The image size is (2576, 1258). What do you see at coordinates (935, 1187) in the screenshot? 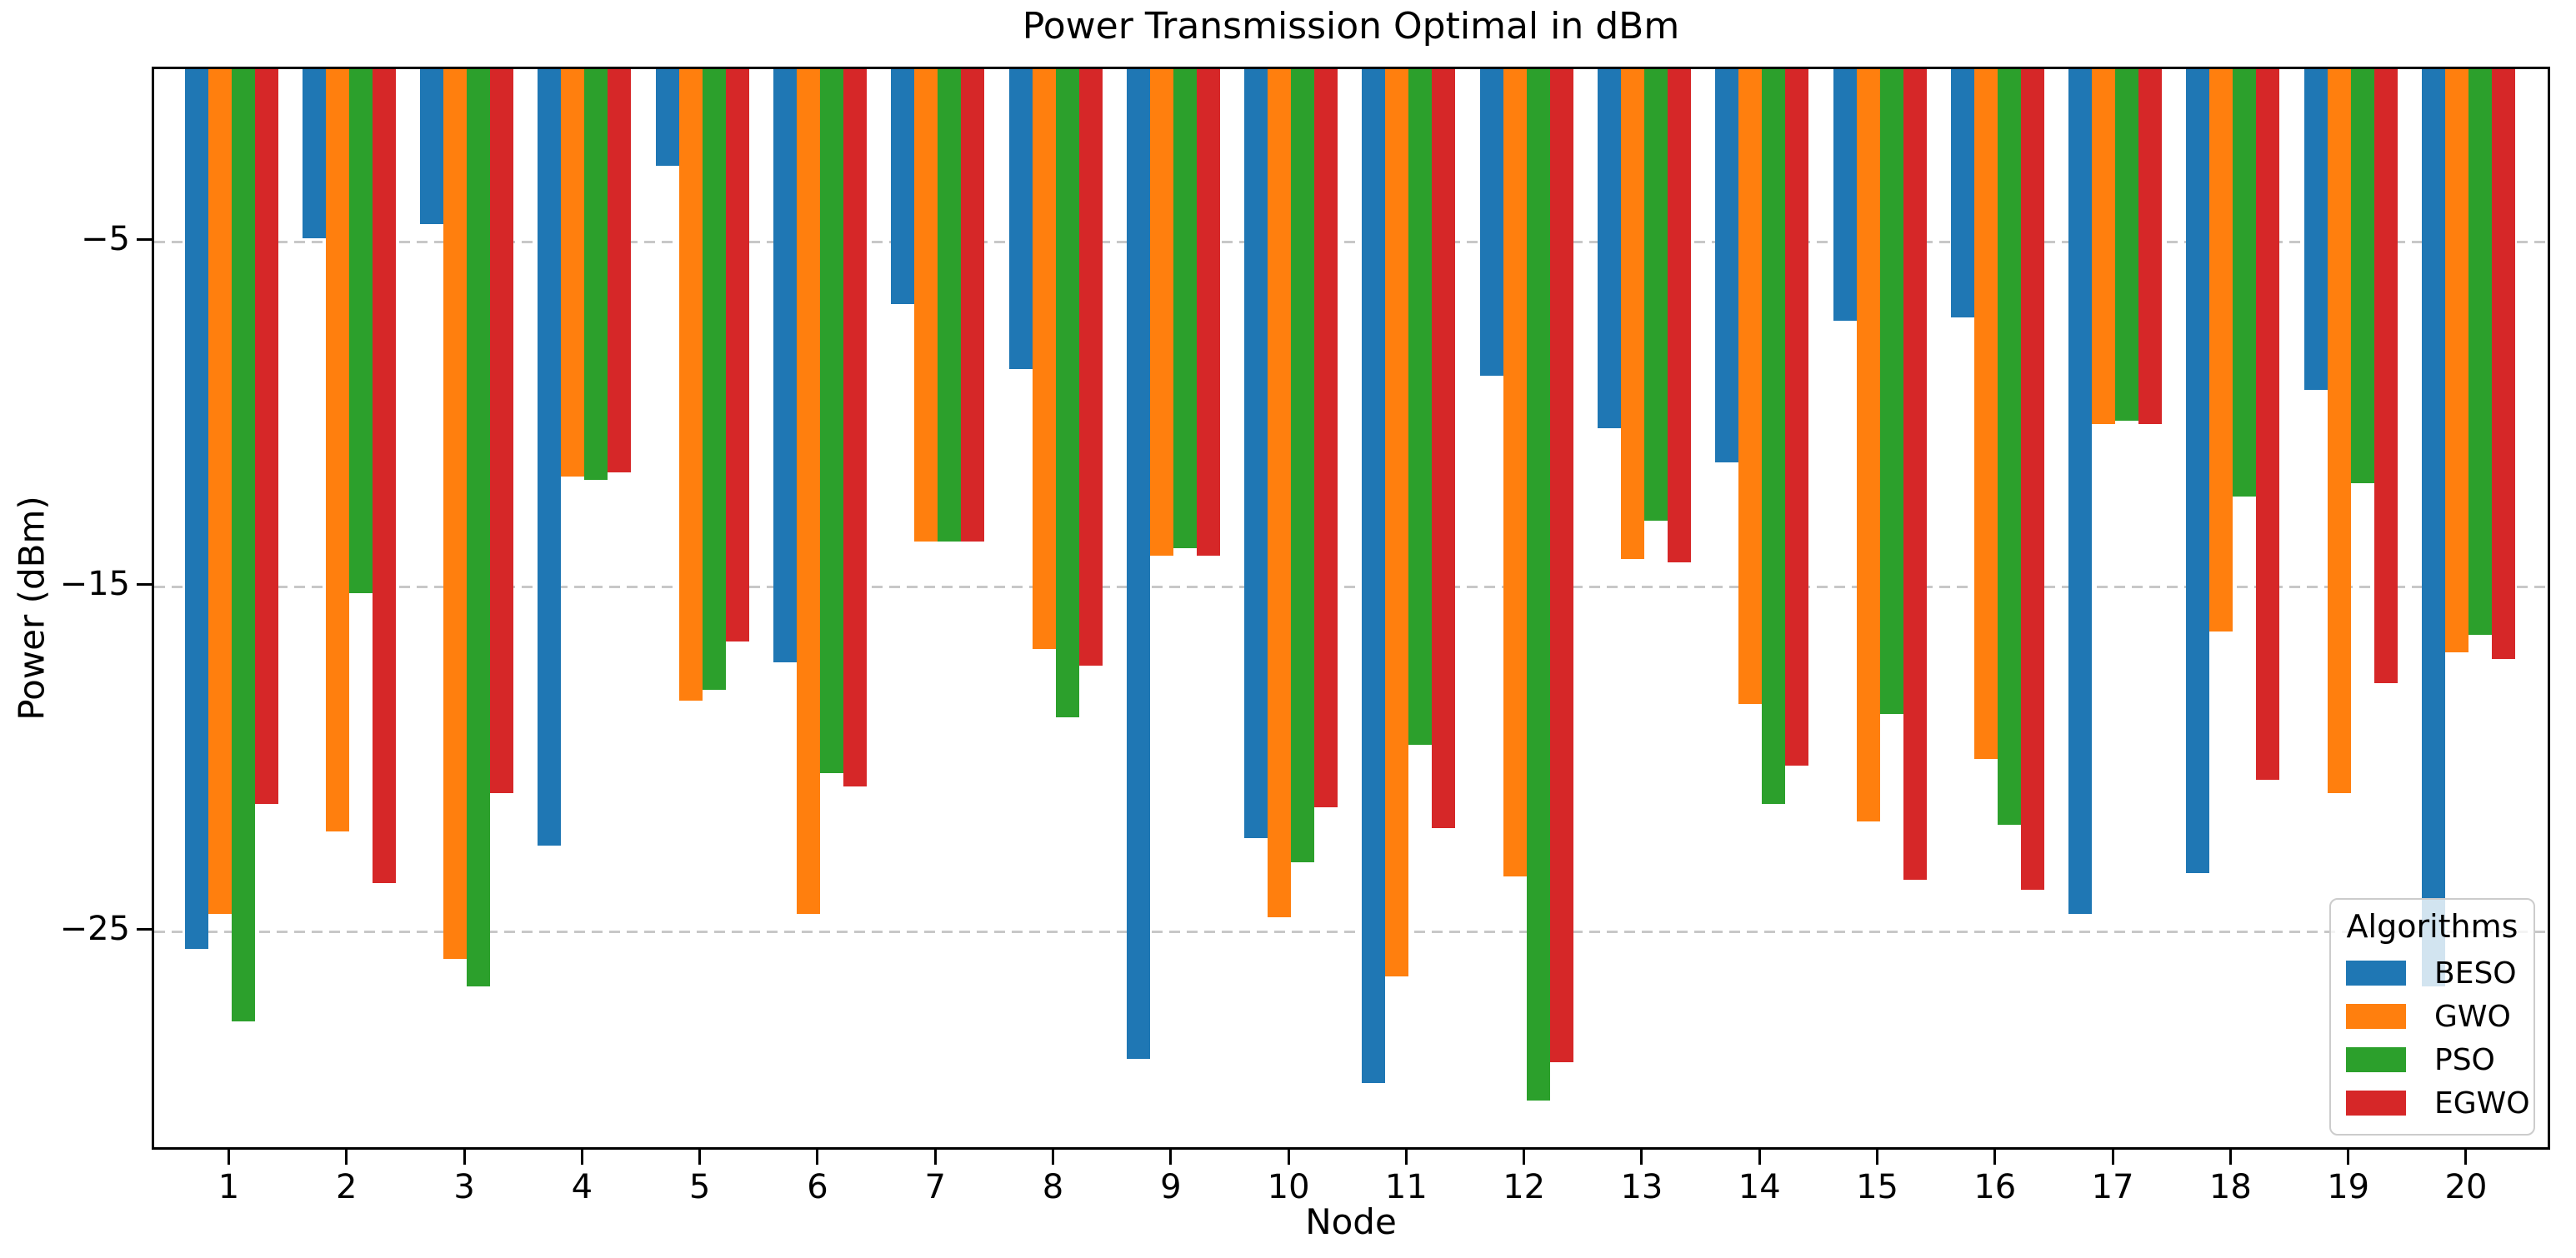
I see `x-tick-label: 7` at bounding box center [935, 1187].